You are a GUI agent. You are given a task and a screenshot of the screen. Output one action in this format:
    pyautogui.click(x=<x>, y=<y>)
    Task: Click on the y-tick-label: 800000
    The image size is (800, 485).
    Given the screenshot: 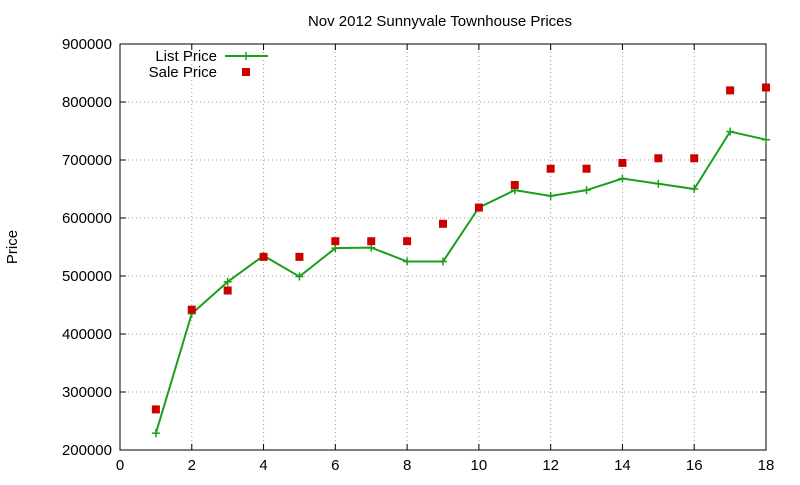 What is the action you would take?
    pyautogui.click(x=87, y=102)
    